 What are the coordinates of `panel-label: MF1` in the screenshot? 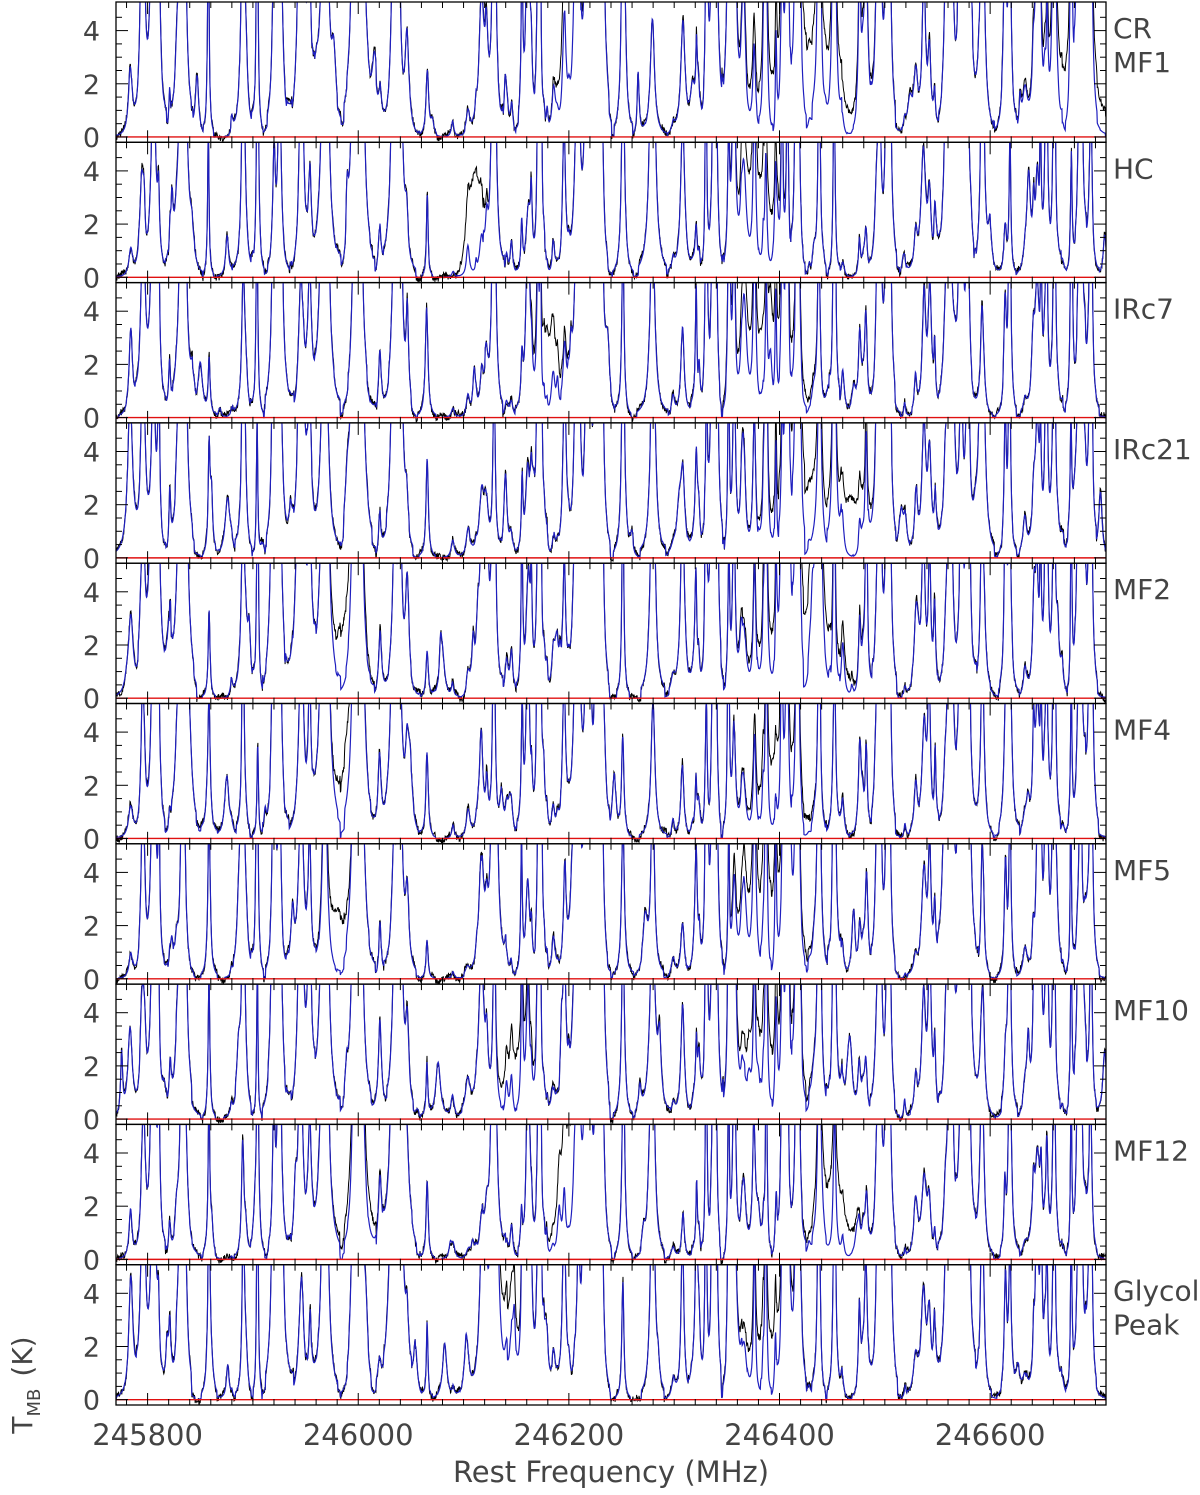 It's located at (1142, 62).